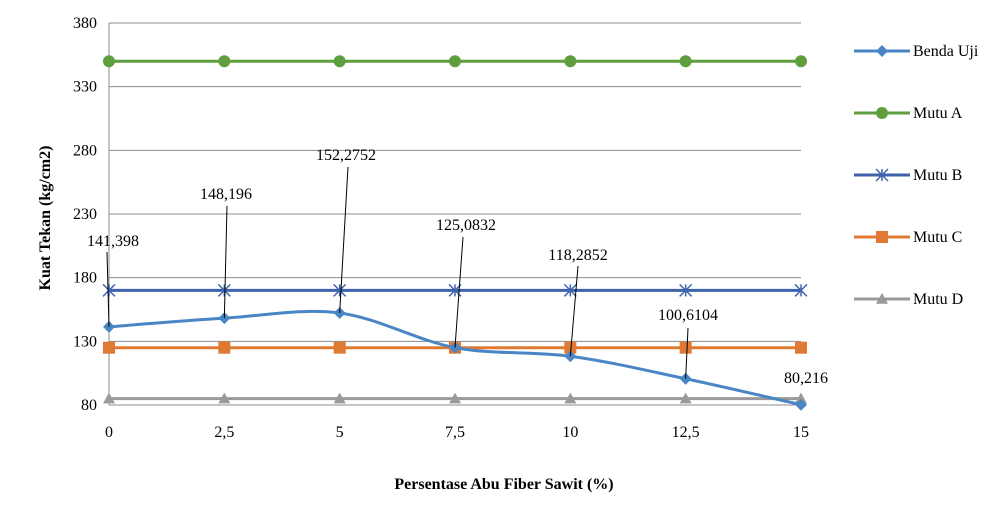  What do you see at coordinates (908, 237) in the screenshot?
I see `legend-entry: Mutu C` at bounding box center [908, 237].